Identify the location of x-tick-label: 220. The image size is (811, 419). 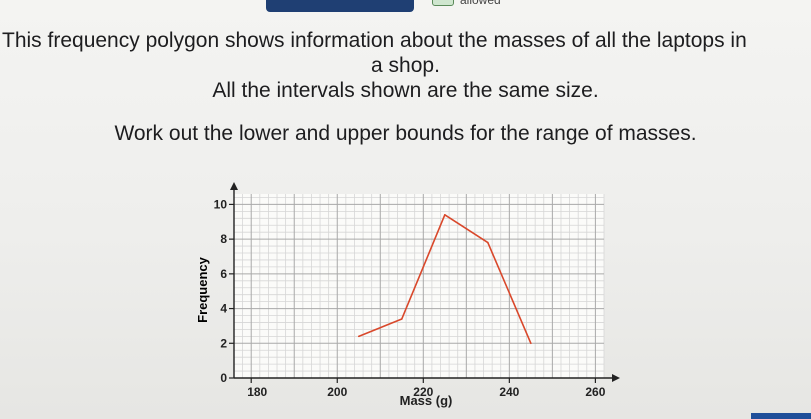
(423, 392).